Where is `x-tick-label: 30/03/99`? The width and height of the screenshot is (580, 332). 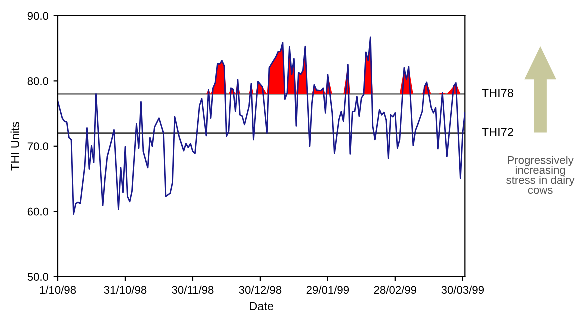
x-tick-label: 30/03/99 is located at coordinates (463, 290).